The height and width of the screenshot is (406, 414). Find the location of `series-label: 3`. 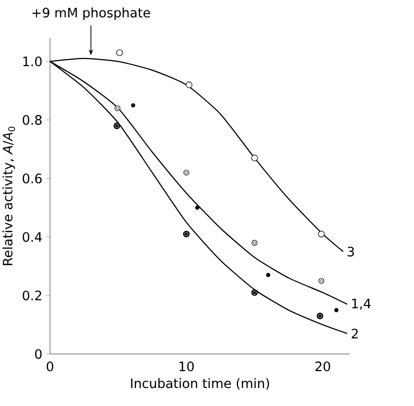

series-label: 3 is located at coordinates (351, 251).